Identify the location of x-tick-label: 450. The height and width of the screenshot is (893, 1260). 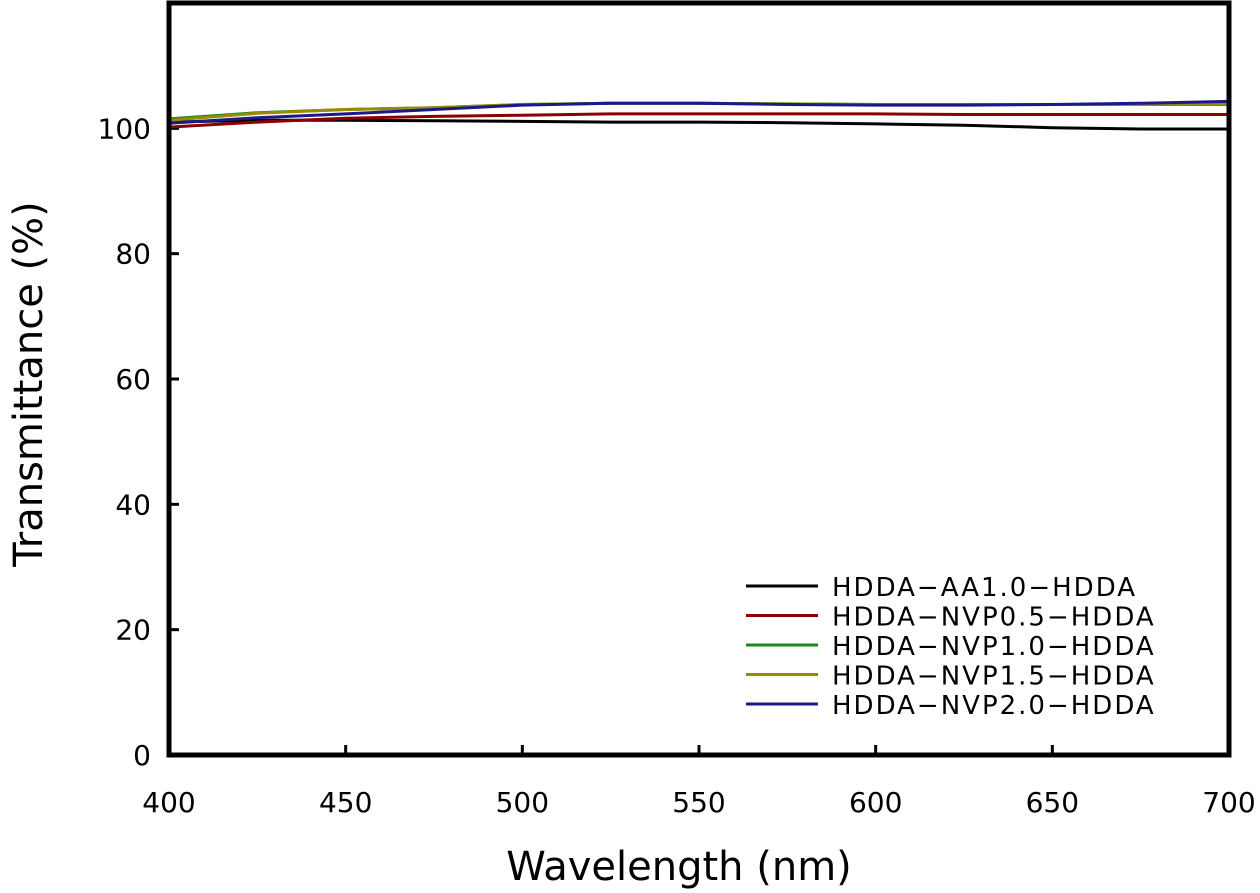
(345, 802).